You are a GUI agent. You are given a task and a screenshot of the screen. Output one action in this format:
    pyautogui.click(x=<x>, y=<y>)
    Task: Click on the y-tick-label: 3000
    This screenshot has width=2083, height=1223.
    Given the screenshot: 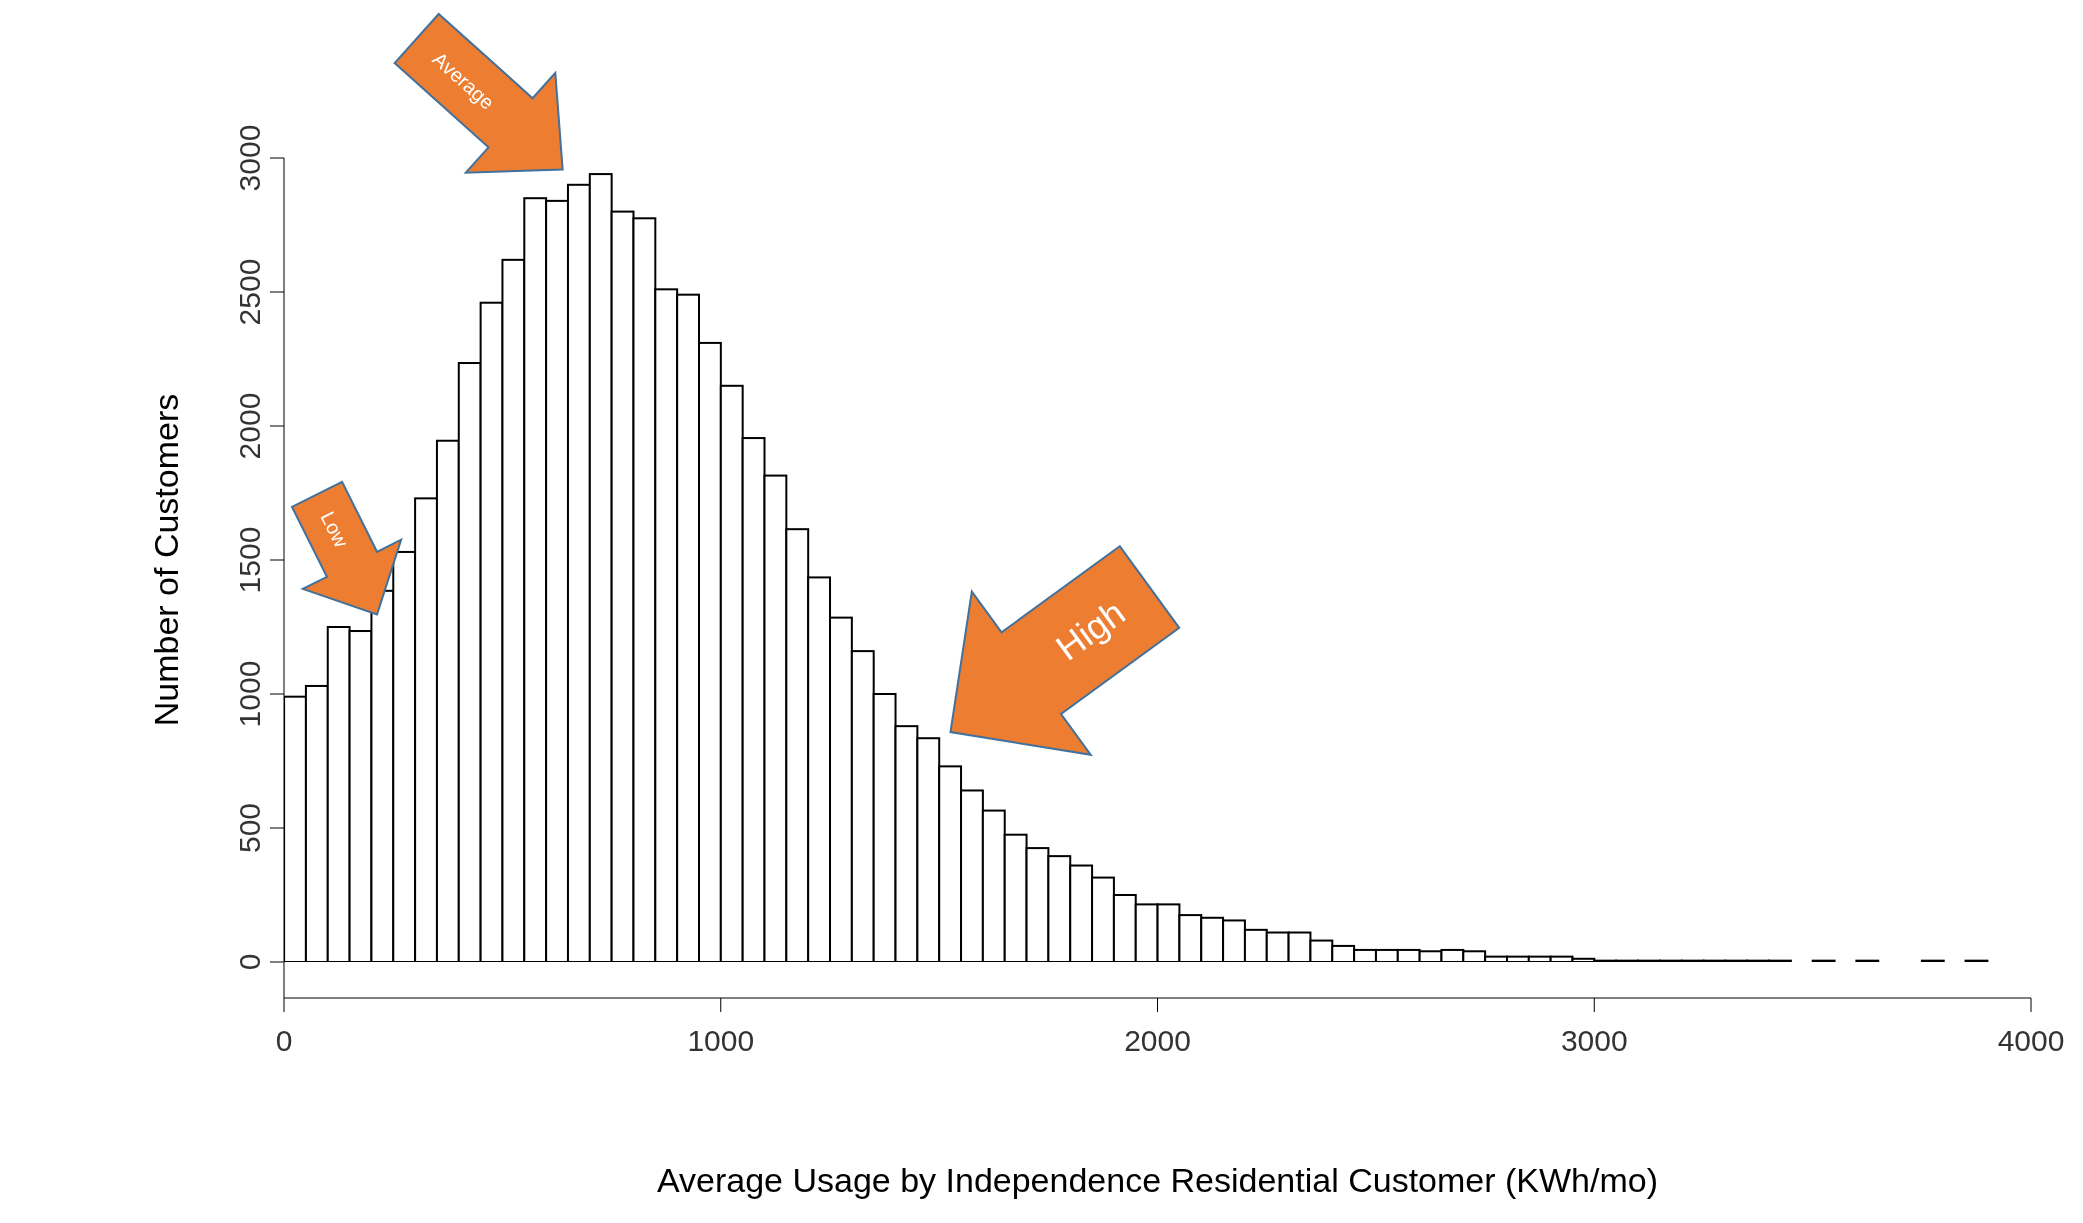 What is the action you would take?
    pyautogui.click(x=249, y=158)
    